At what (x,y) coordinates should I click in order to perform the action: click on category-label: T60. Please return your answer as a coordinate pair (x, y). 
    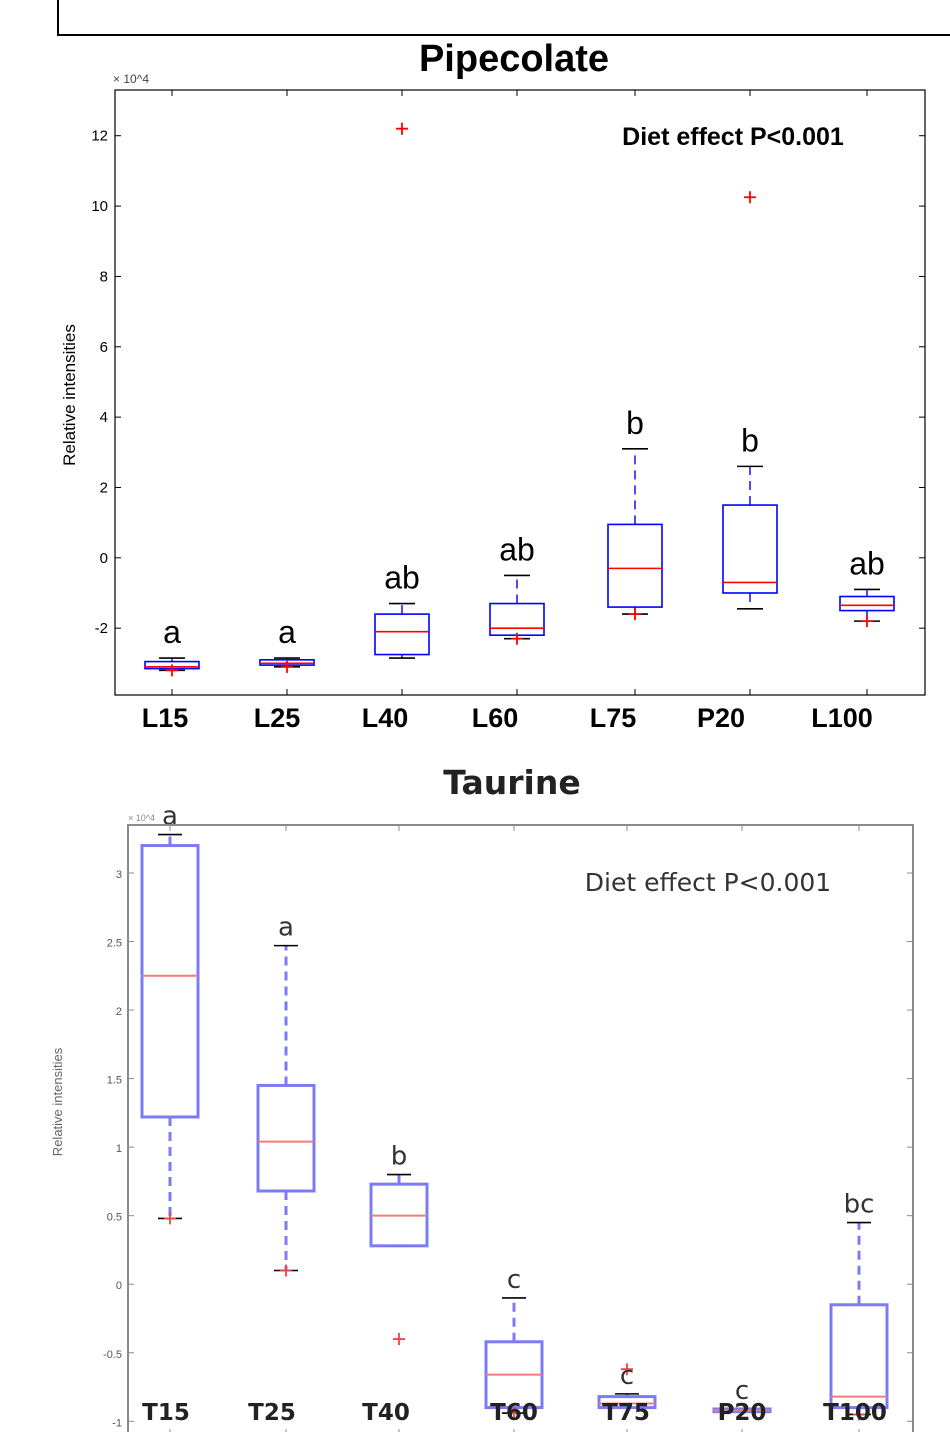
    Looking at the image, I should click on (514, 1413).